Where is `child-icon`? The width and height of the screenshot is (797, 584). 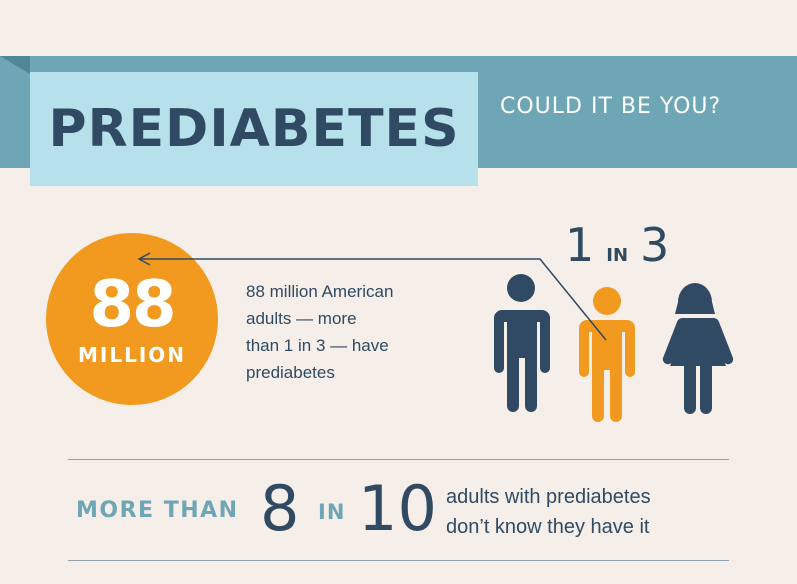
child-icon is located at coordinates (607, 354).